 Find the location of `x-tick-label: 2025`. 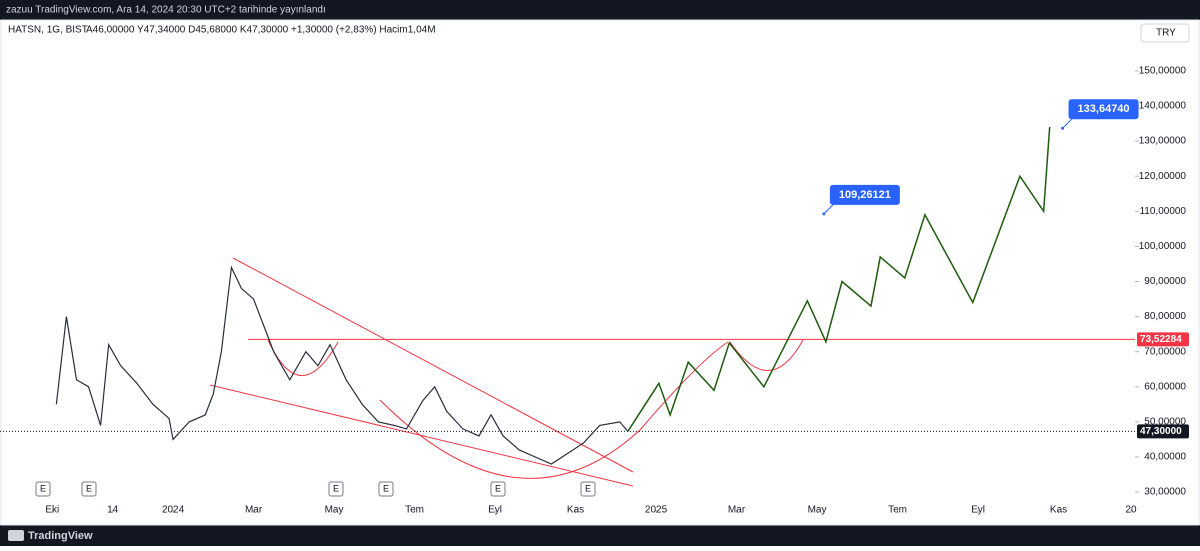

x-tick-label: 2025 is located at coordinates (656, 510).